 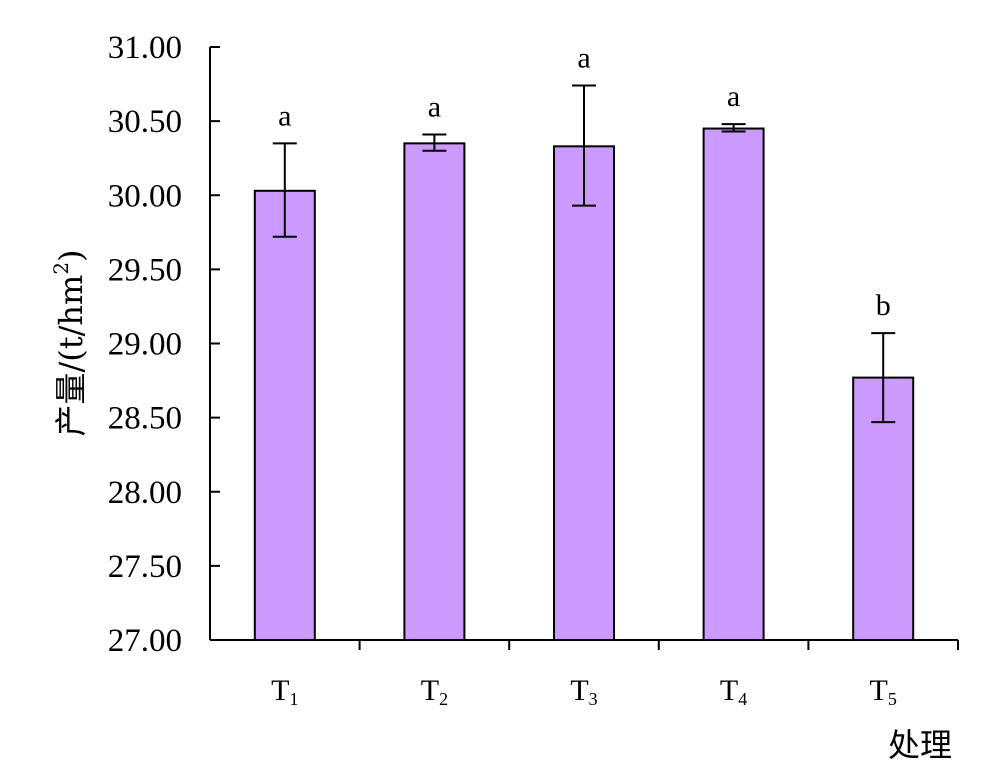 What do you see at coordinates (145, 567) in the screenshot?
I see `y-tick-label: 27.50` at bounding box center [145, 567].